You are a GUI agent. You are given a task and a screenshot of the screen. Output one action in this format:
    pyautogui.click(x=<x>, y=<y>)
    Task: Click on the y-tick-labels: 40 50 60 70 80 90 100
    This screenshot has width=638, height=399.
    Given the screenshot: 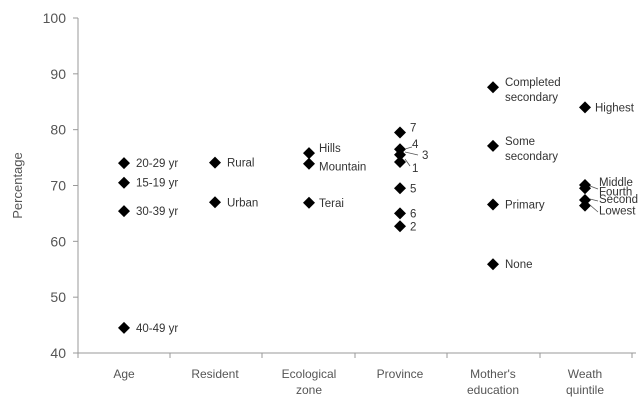 What is the action you would take?
    pyautogui.click(x=55, y=185)
    